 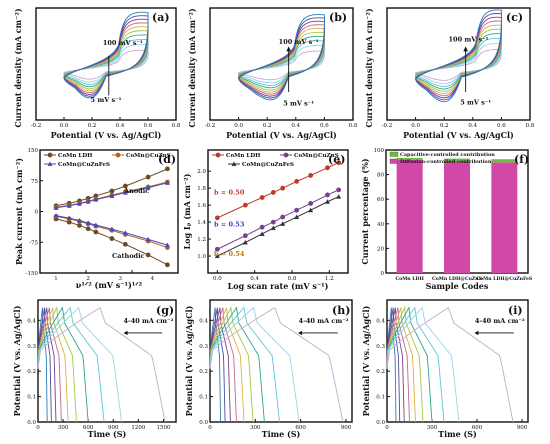 I want to click on panel-d-xtick-value: 1, so click(x=56, y=279).